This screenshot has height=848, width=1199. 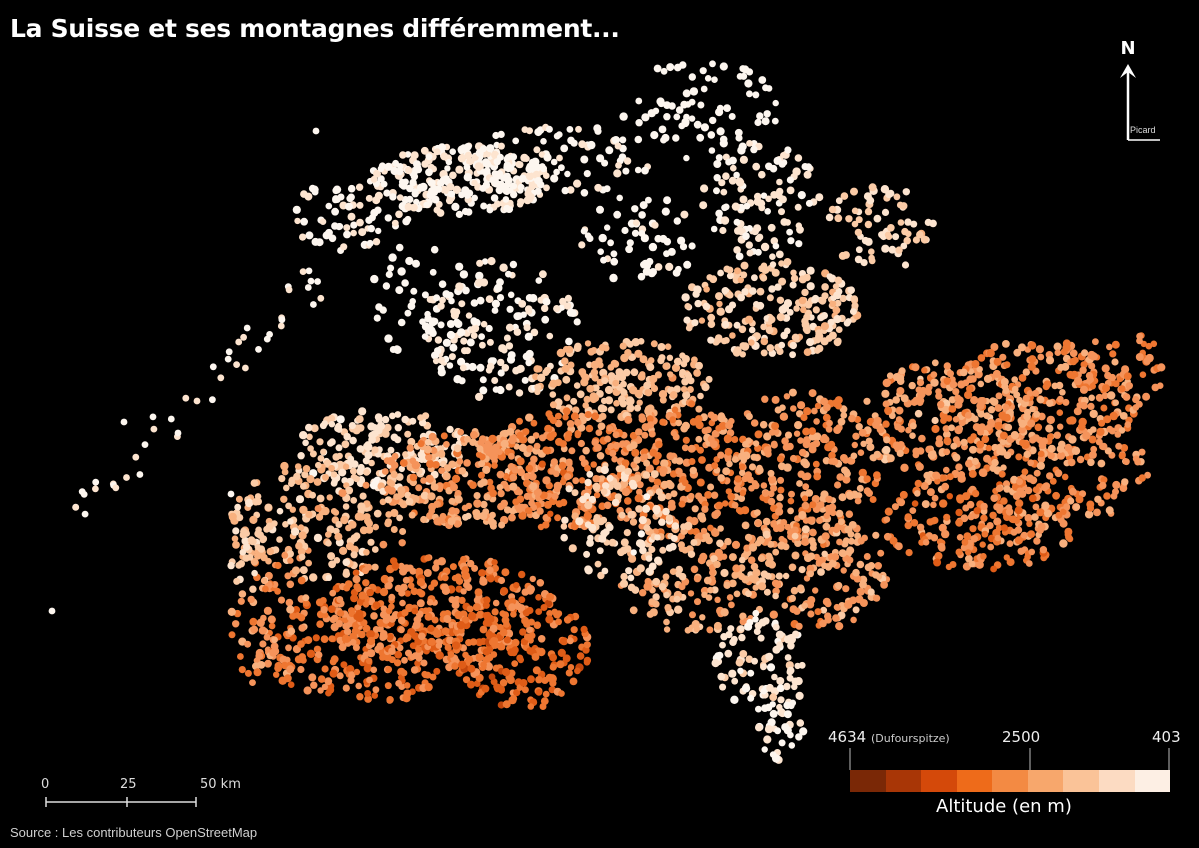 What do you see at coordinates (220, 784) in the screenshot?
I see `scale-label-50: 50 km` at bounding box center [220, 784].